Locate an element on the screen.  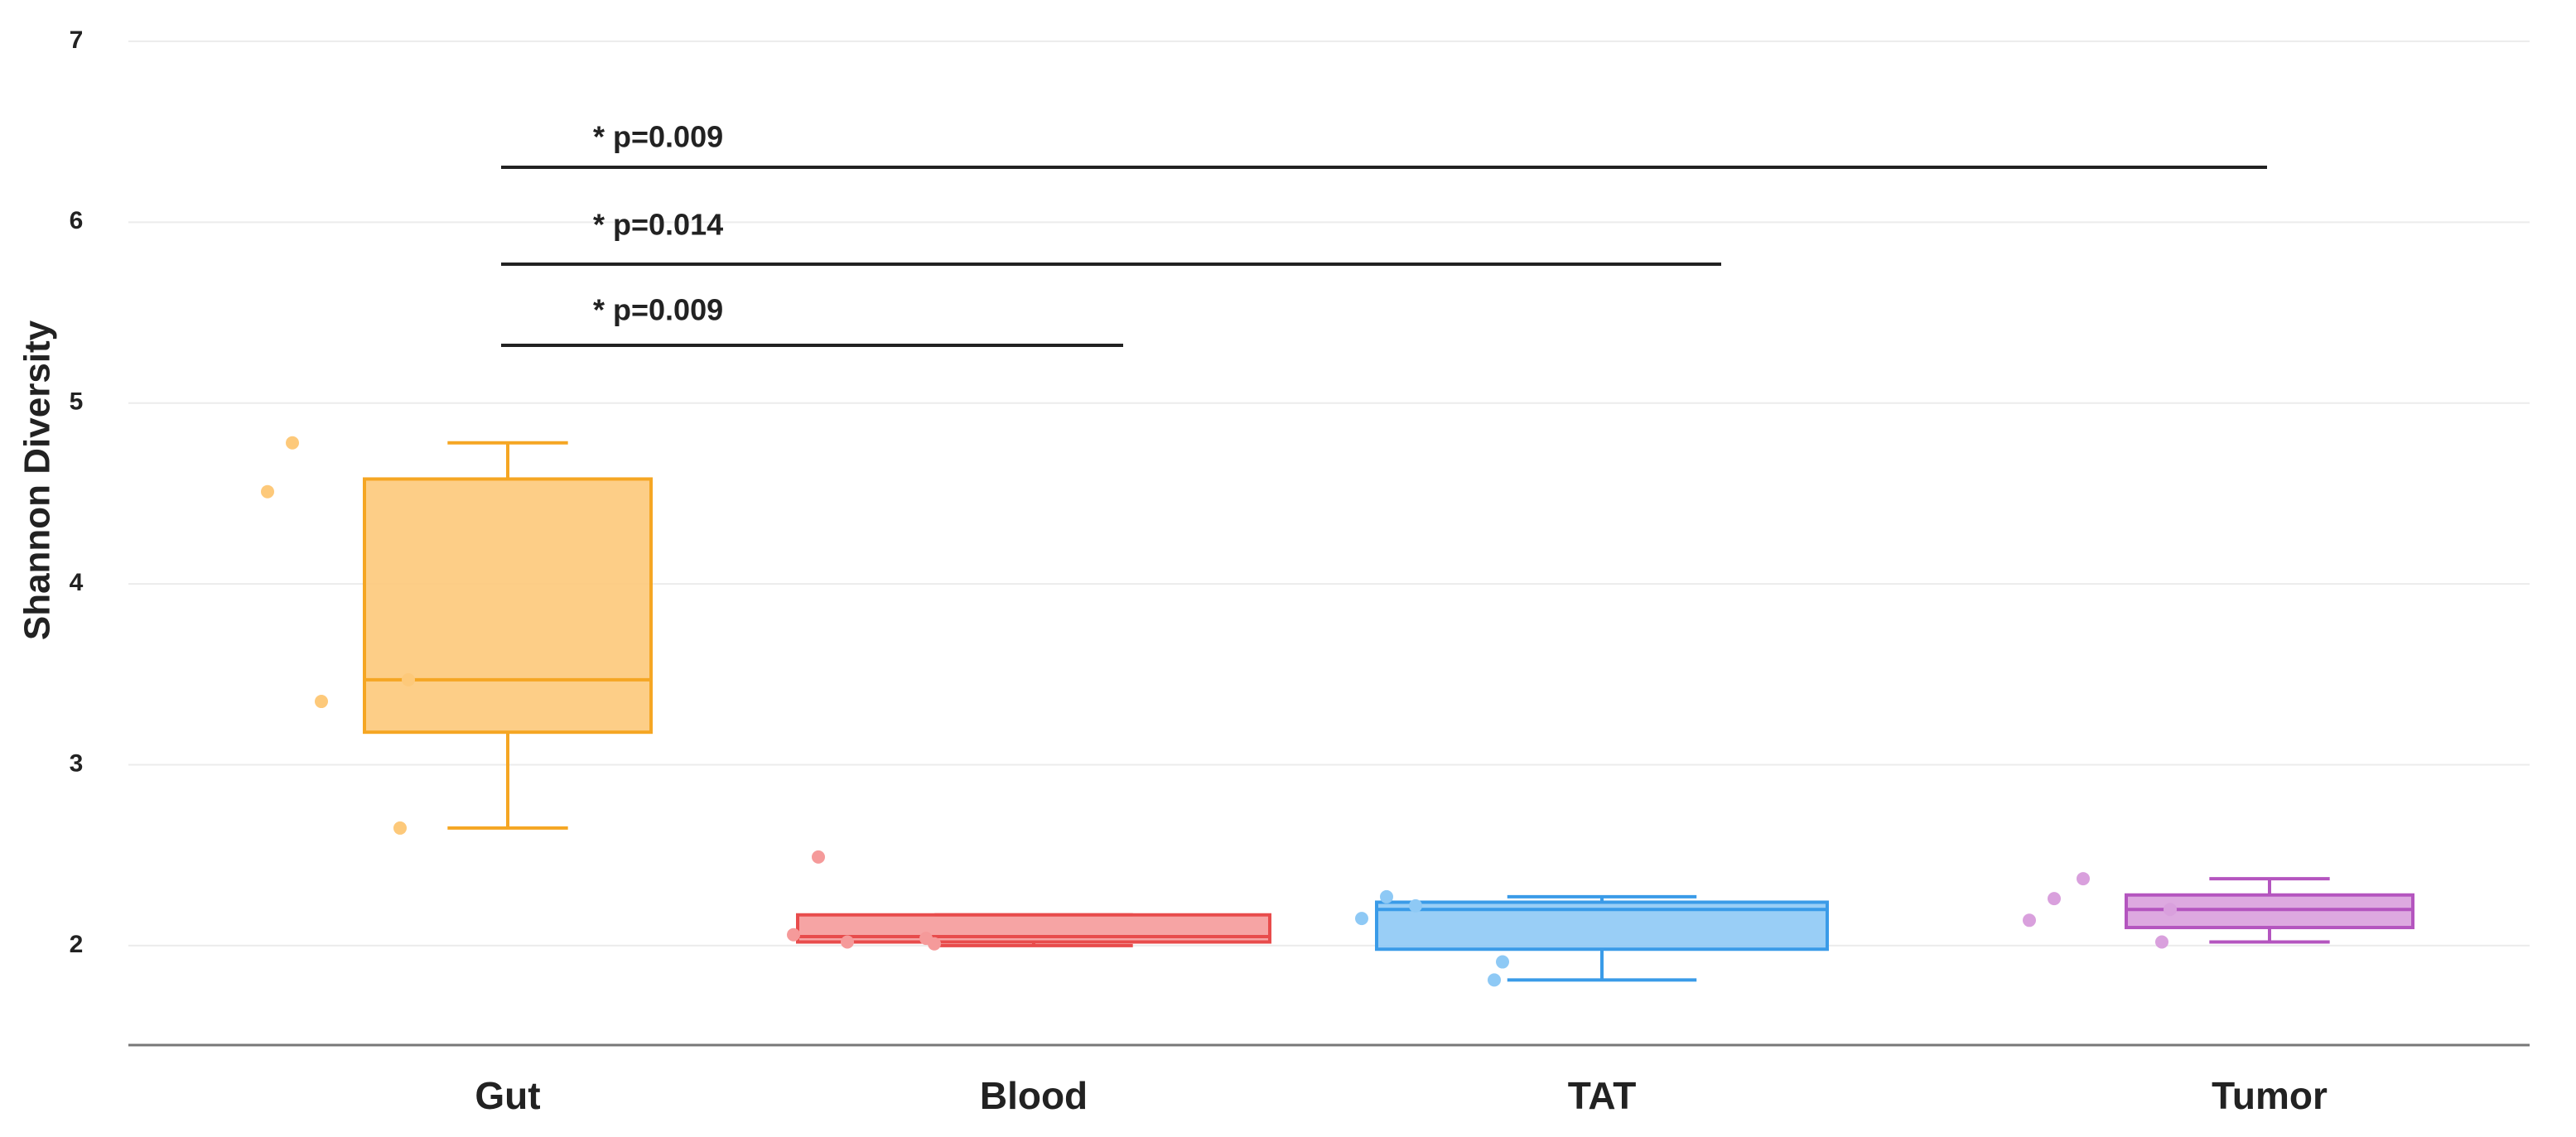
x-tick-label: Gut is located at coordinates (508, 1095).